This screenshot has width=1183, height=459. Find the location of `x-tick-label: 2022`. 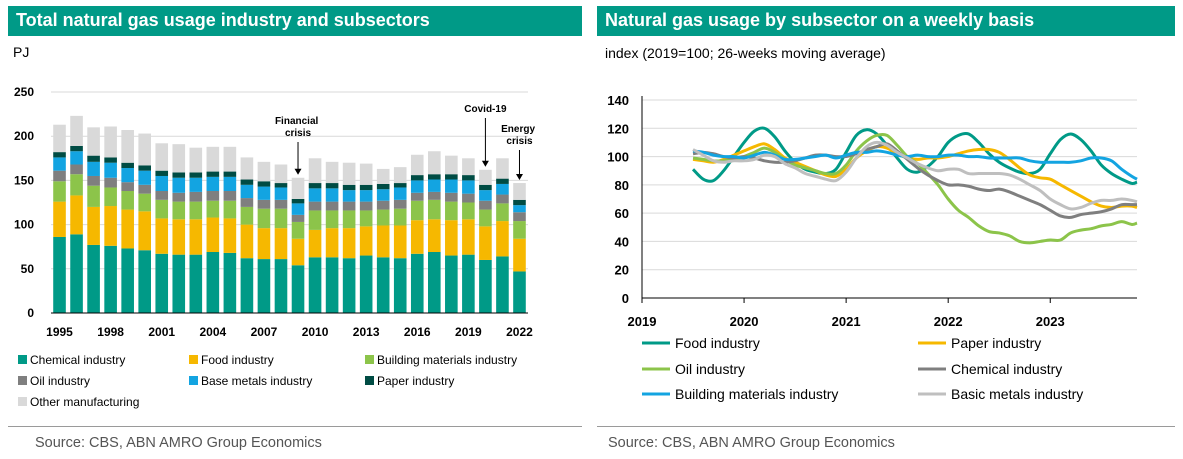

x-tick-label: 2022 is located at coordinates (948, 321).